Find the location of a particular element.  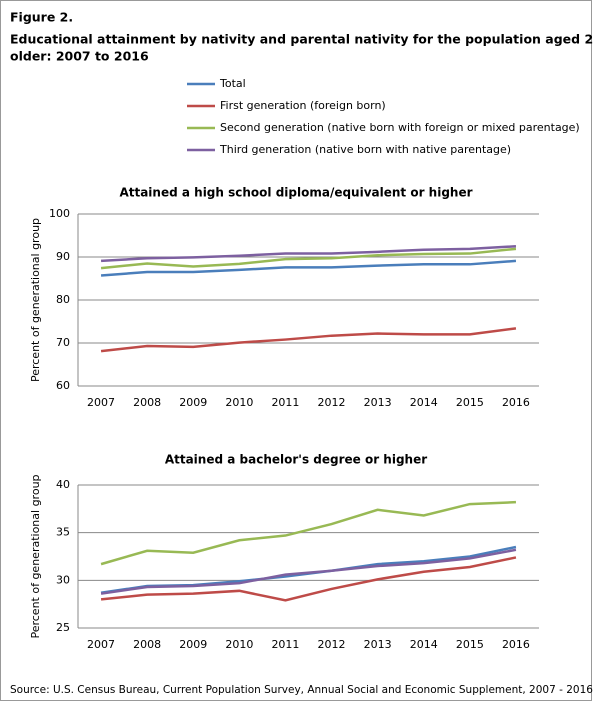

figure-title: older: 2007 to 2016 is located at coordinates (79, 56).